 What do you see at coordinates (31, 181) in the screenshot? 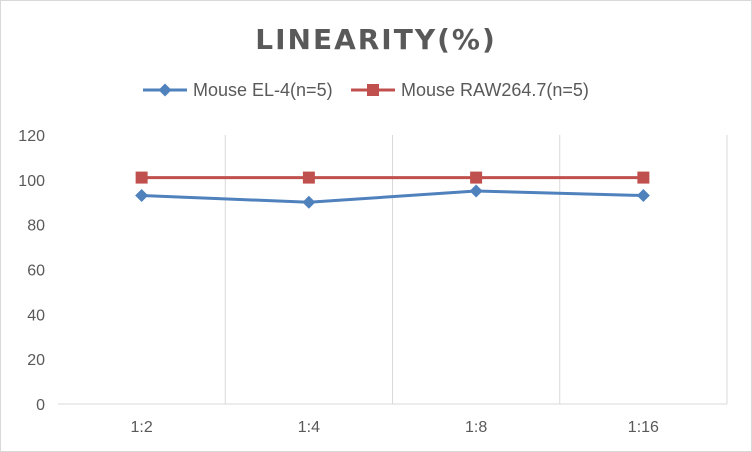
I see `y-tick-label: 100` at bounding box center [31, 181].